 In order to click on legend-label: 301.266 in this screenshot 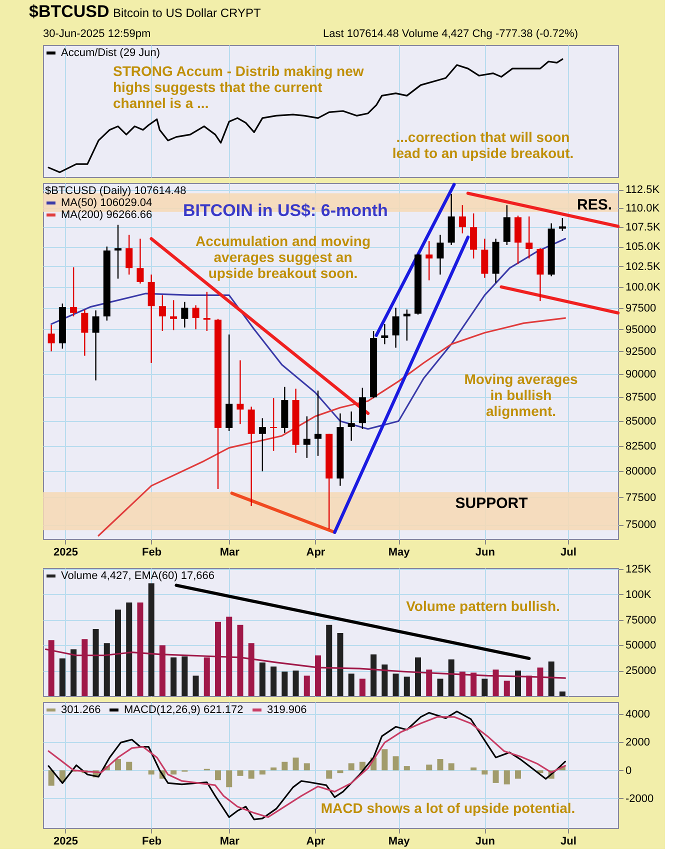, I will do `click(81, 710)`.